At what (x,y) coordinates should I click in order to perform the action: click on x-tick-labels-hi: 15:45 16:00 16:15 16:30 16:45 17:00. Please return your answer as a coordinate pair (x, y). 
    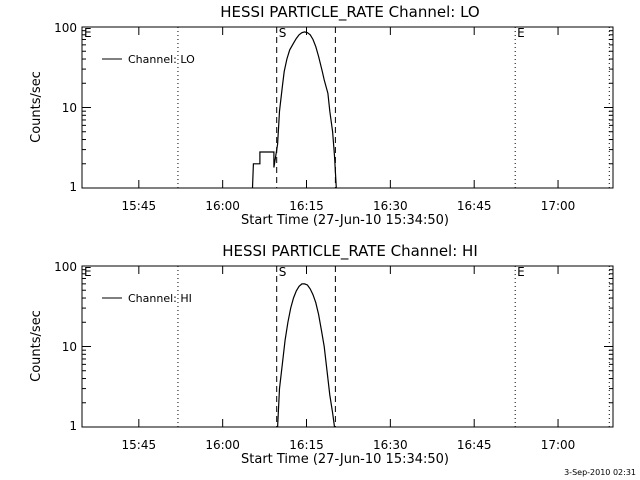
    Looking at the image, I should click on (349, 445).